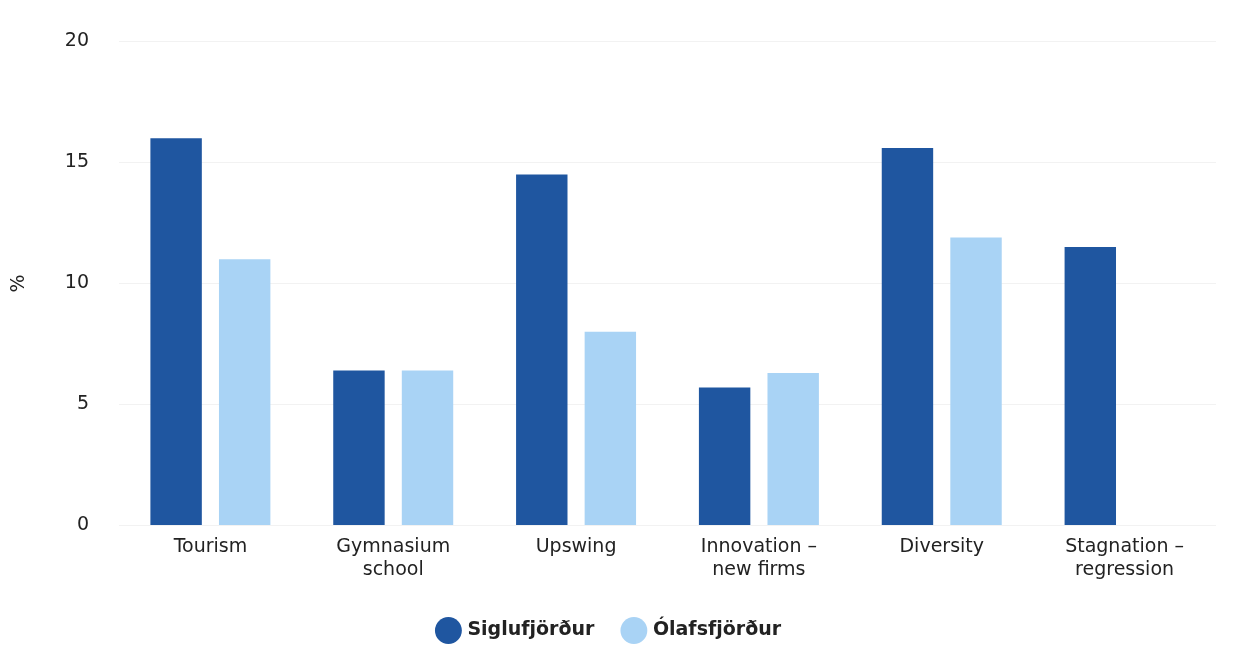 The width and height of the screenshot is (1236, 654). I want to click on x-tick-label: Stagnation – regression, so click(1124, 556).